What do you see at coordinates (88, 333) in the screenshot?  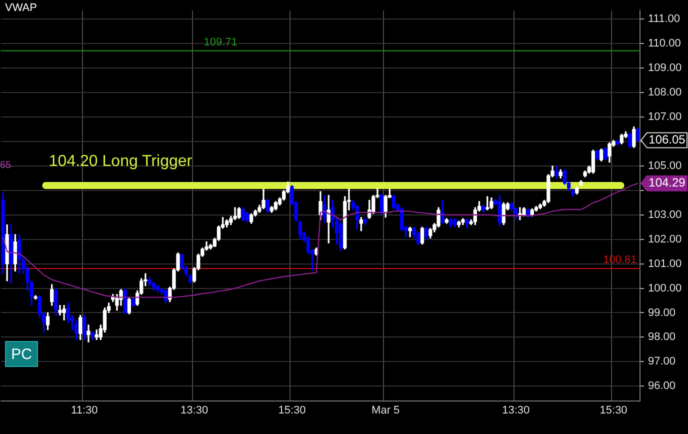 I see `candlestick` at bounding box center [88, 333].